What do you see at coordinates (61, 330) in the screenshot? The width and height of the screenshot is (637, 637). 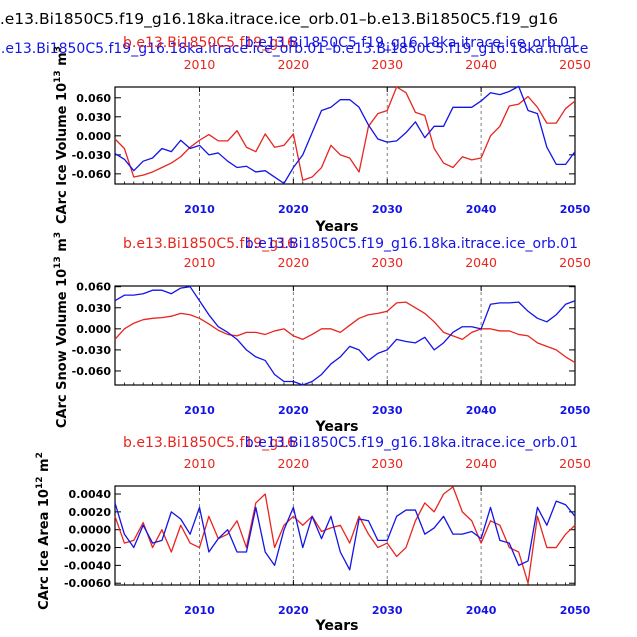 I see `y-axis-label: CArc Snow Volume 1013 m3` at bounding box center [61, 330].